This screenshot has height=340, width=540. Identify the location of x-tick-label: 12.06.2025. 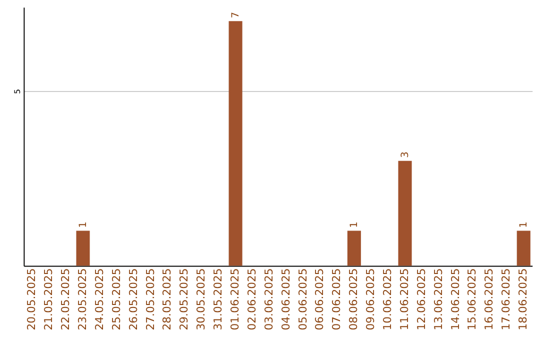
(421, 299).